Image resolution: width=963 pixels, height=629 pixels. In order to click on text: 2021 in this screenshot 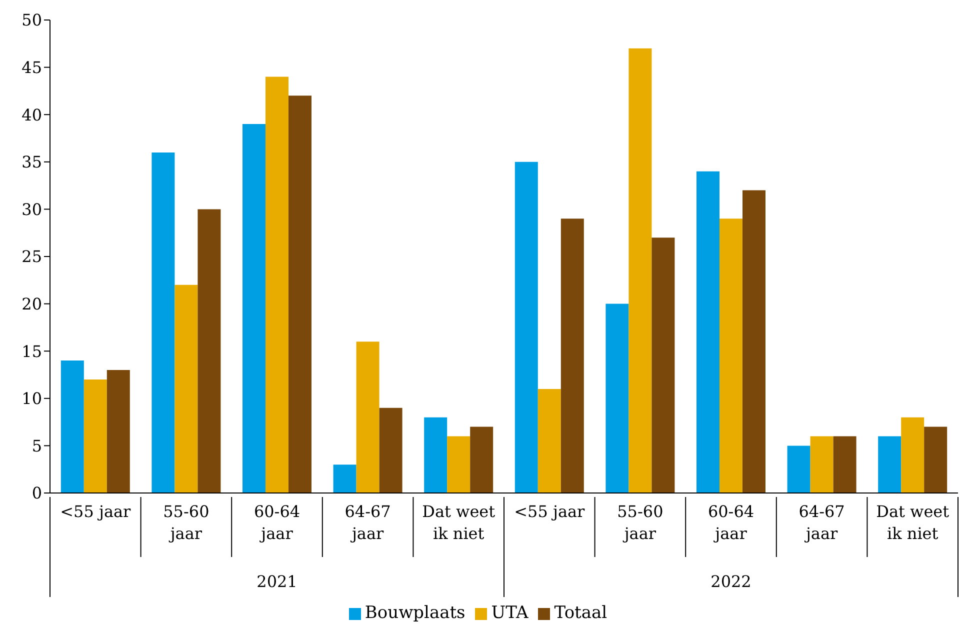, I will do `click(277, 581)`.